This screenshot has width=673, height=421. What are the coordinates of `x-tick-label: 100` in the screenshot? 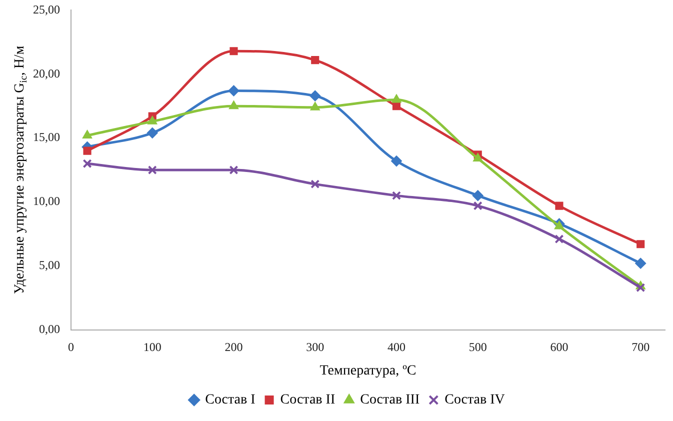 It's located at (152, 347).